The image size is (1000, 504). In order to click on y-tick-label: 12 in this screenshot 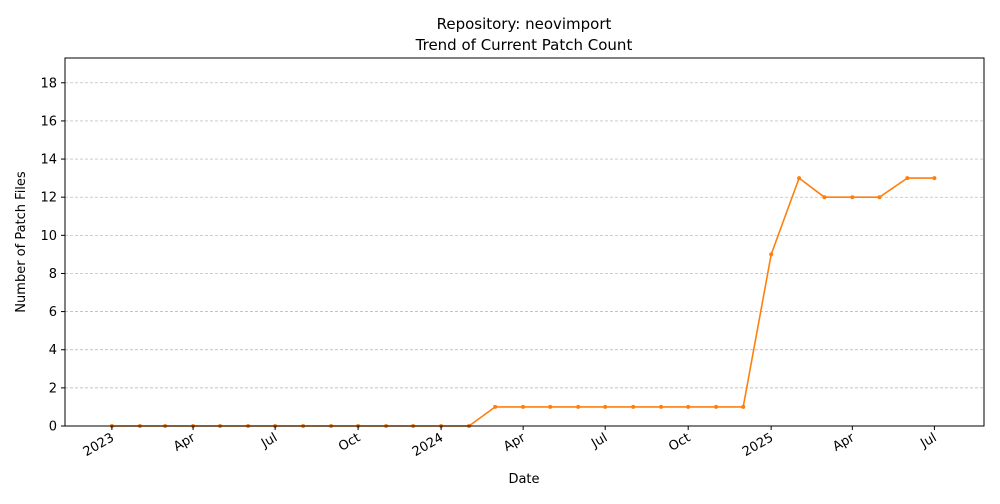, I will do `click(48, 198)`.